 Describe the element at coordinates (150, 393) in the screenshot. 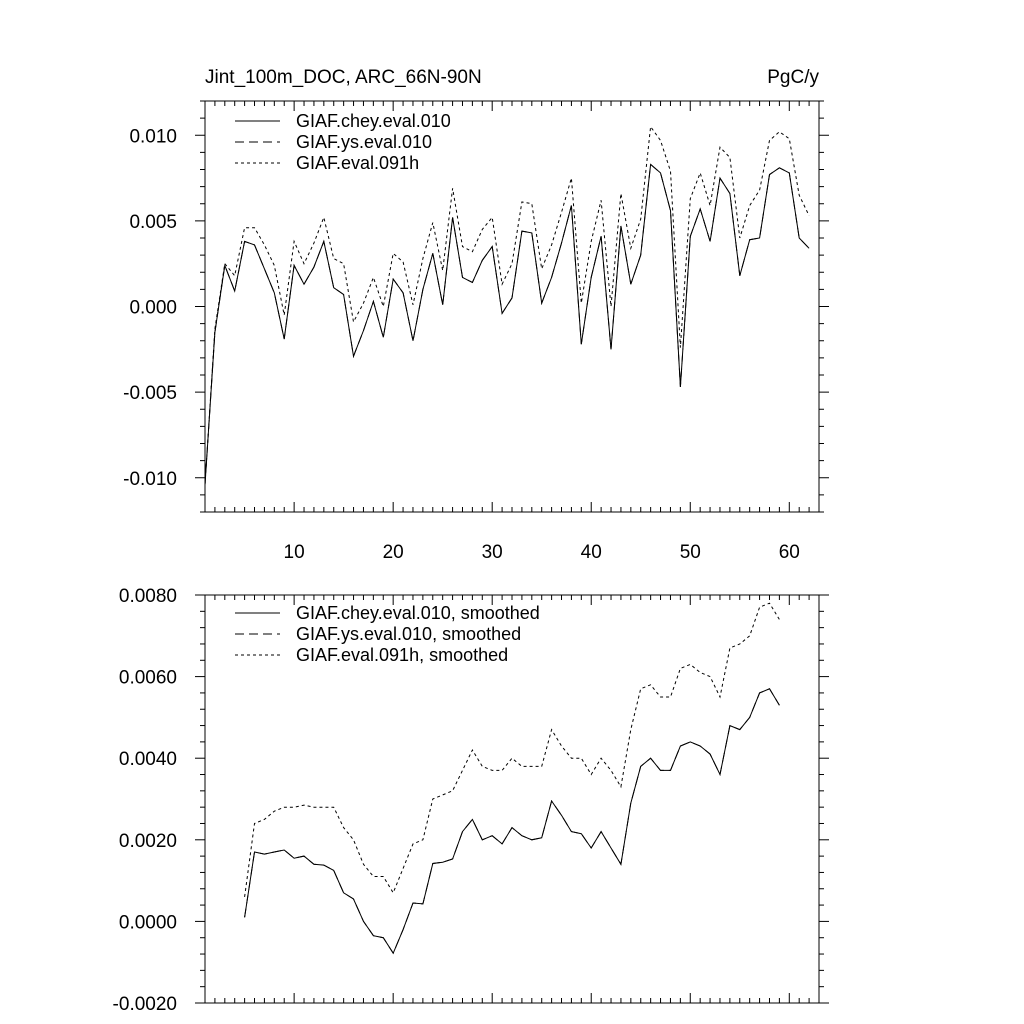

I see `top-y-tick-label: -0.005` at that location.